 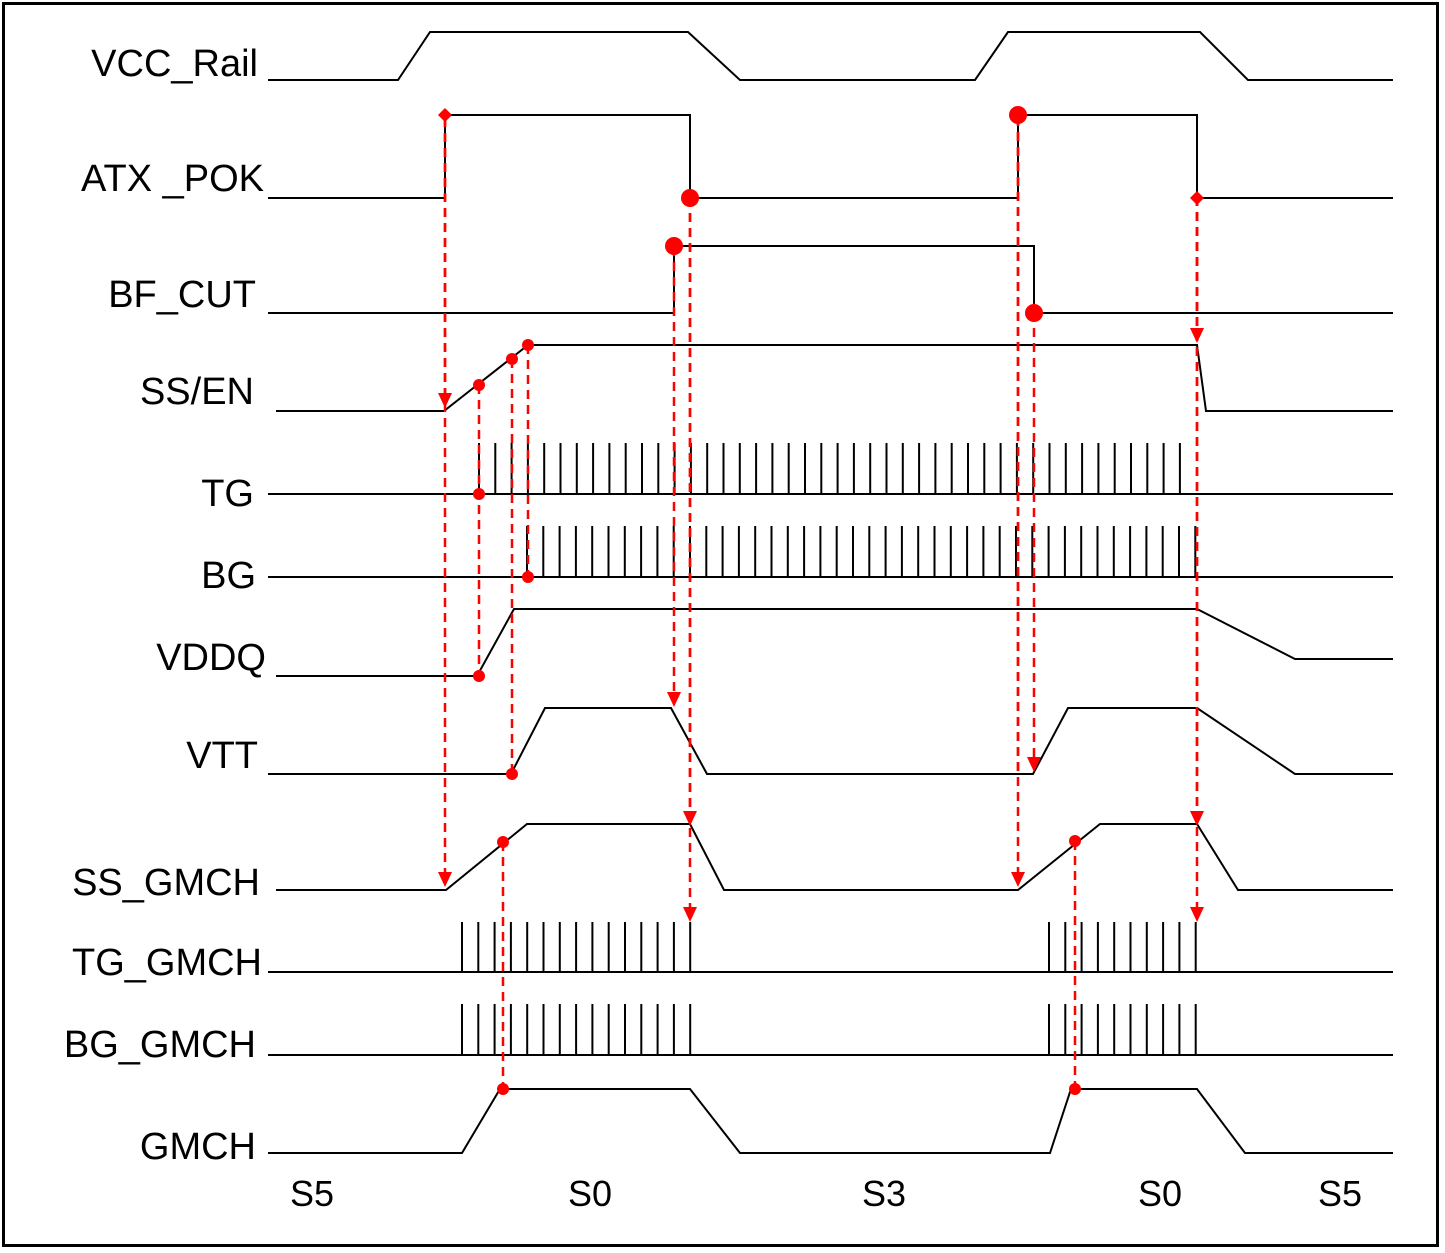 I want to click on label-atx-pok: ATX _POK, so click(x=172, y=179).